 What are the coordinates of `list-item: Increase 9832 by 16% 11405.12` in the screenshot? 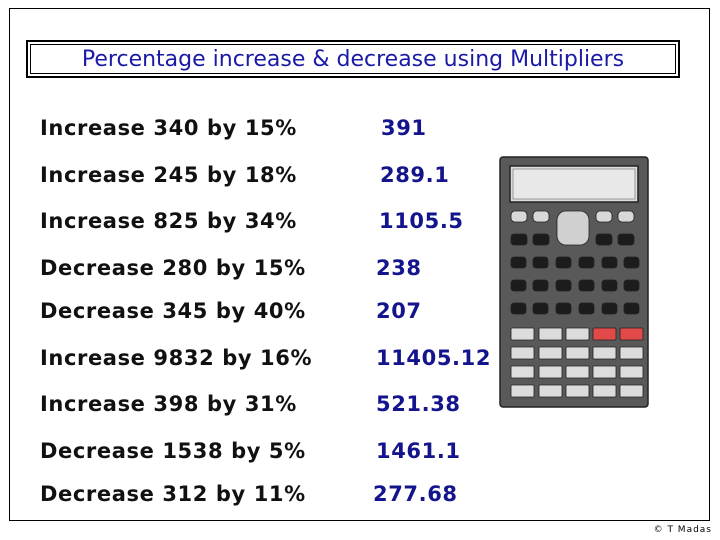 It's located at (360, 361).